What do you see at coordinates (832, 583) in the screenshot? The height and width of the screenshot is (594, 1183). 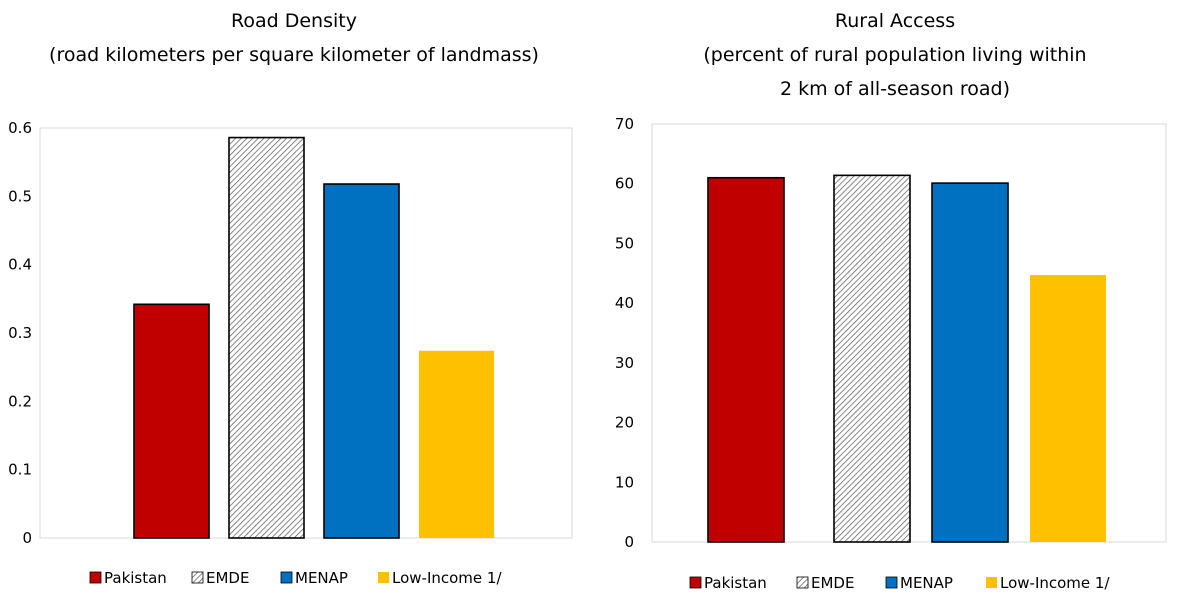 I see `chart2-legend-emde: EMDE` at bounding box center [832, 583].